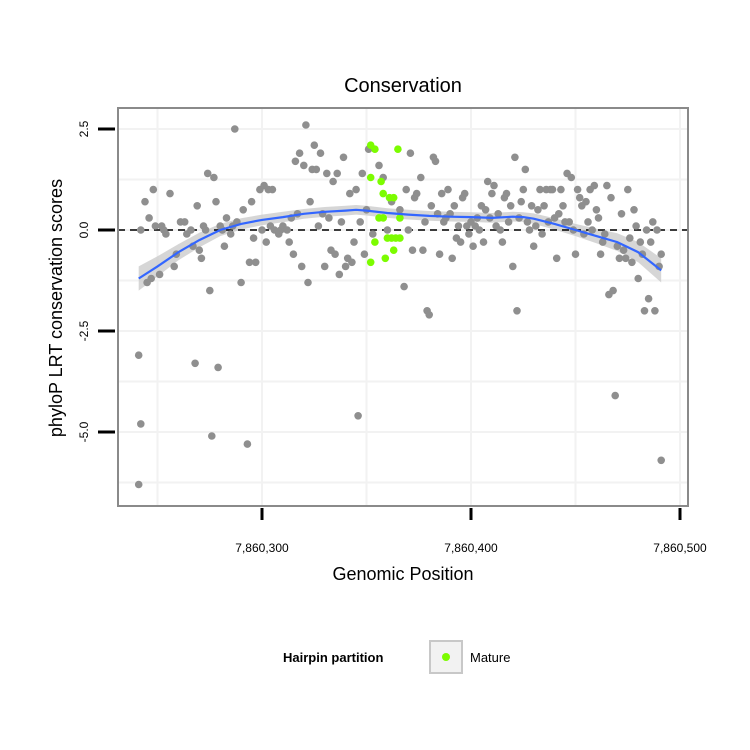 This screenshot has height=750, width=750. I want to click on smooth-line, so click(400, 244).